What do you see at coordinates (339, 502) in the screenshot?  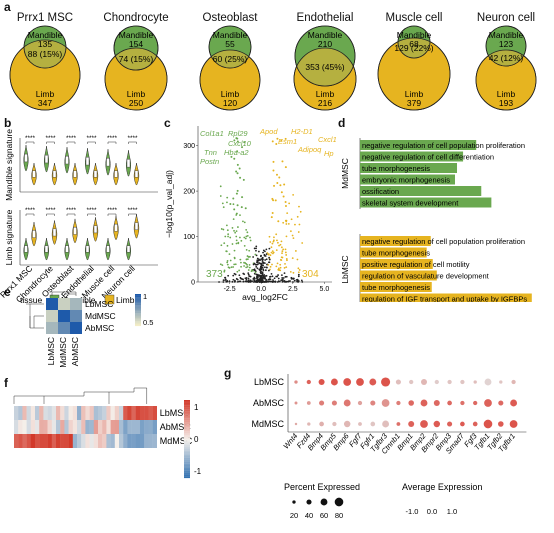 I see `percent-legend-dot` at bounding box center [339, 502].